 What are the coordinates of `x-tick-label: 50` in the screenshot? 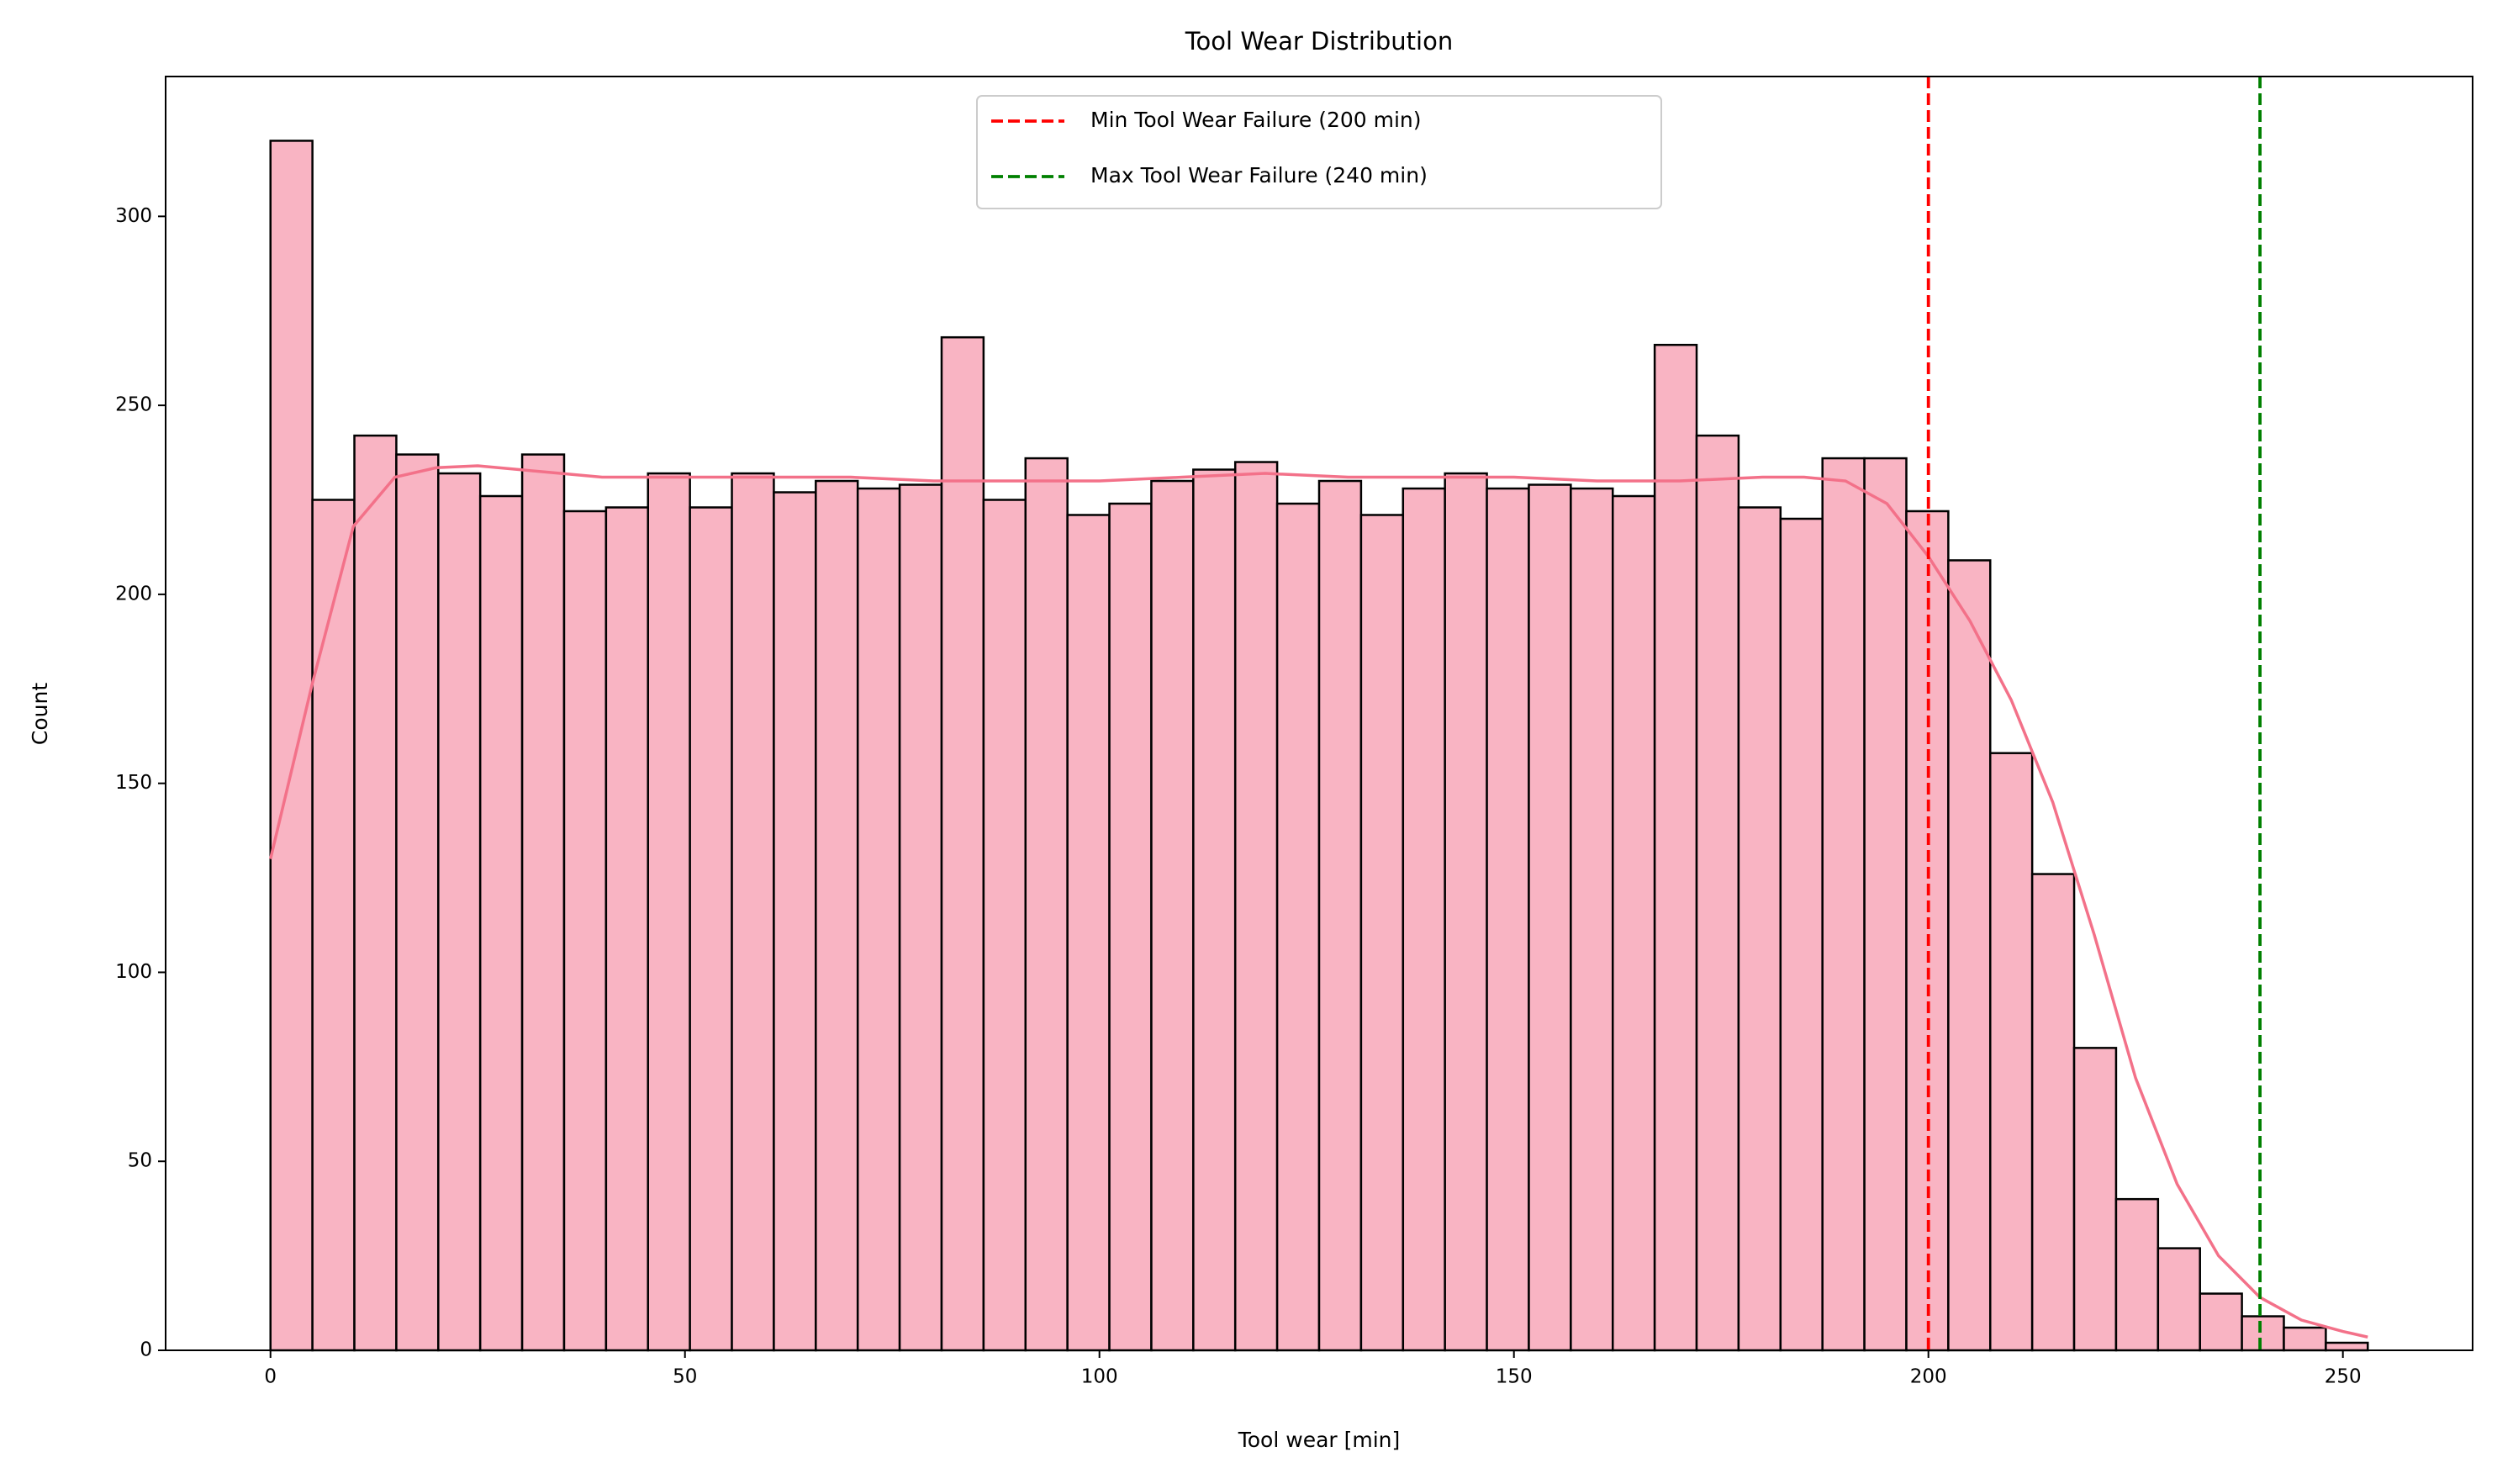 It's located at (685, 1377).